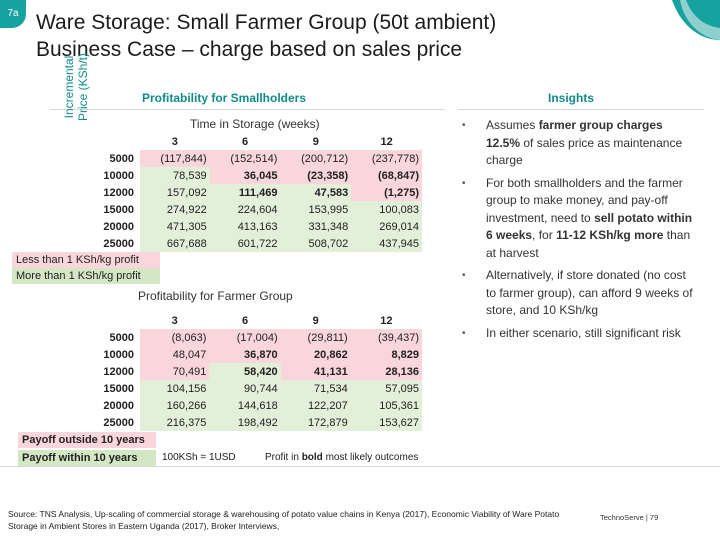 Image resolution: width=720 pixels, height=540 pixels. Describe the element at coordinates (360, 466) in the screenshot. I see `footer-divider` at that location.